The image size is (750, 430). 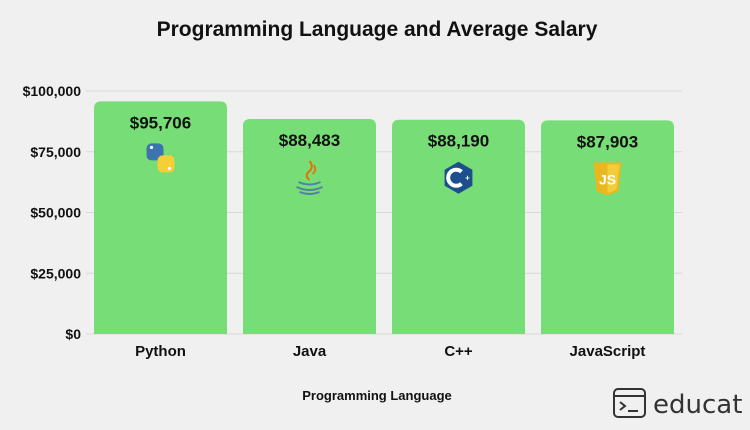 I want to click on category-label: Java, so click(x=310, y=351).